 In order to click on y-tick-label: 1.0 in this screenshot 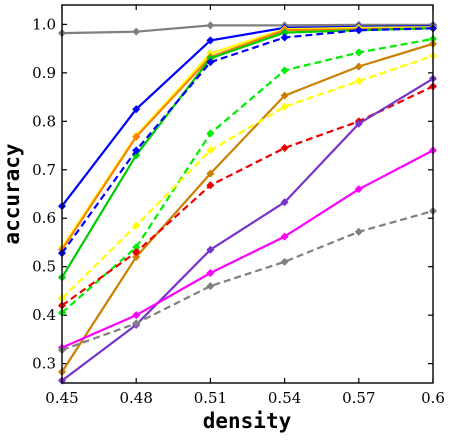, I will do `click(44, 24)`.